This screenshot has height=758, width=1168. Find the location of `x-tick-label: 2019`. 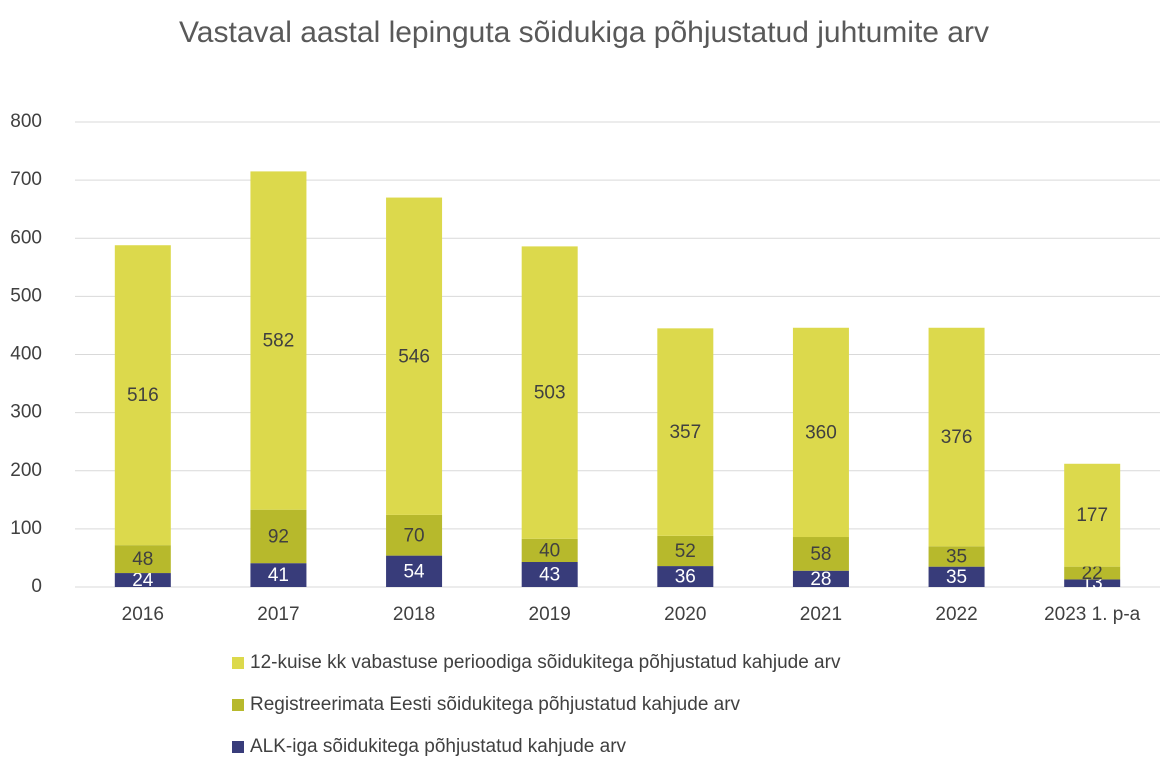

x-tick-label: 2019 is located at coordinates (550, 614).